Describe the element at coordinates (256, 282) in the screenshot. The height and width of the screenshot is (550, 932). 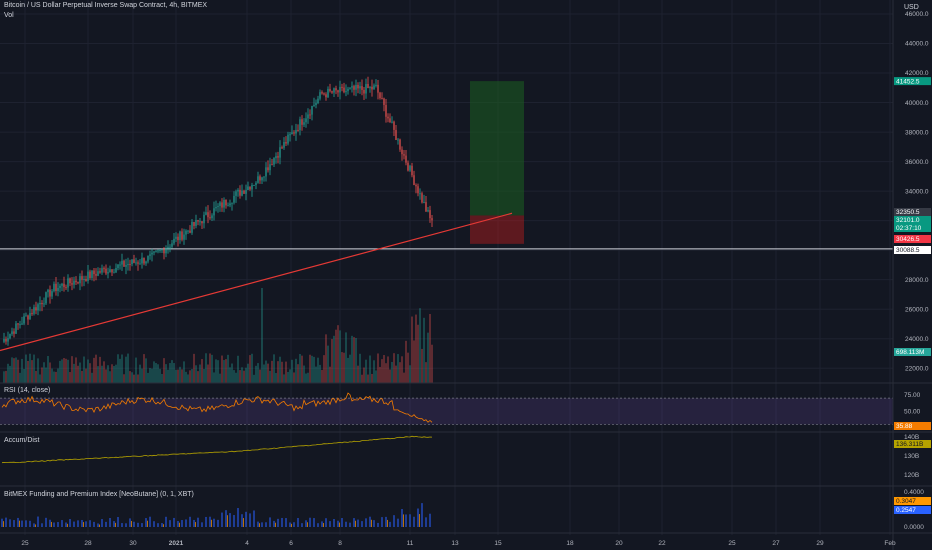
I see `trendline` at that location.